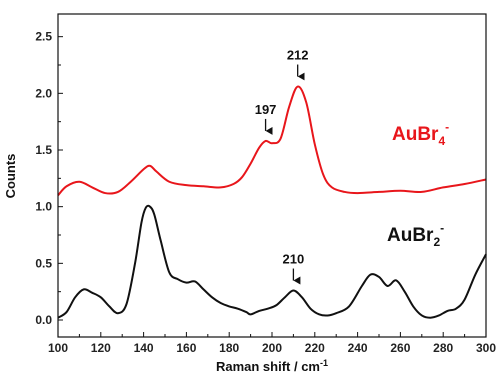 This screenshot has height=381, width=497. Describe the element at coordinates (441, 141) in the screenshot. I see `series-label-aubr4-sub: 4` at that location.